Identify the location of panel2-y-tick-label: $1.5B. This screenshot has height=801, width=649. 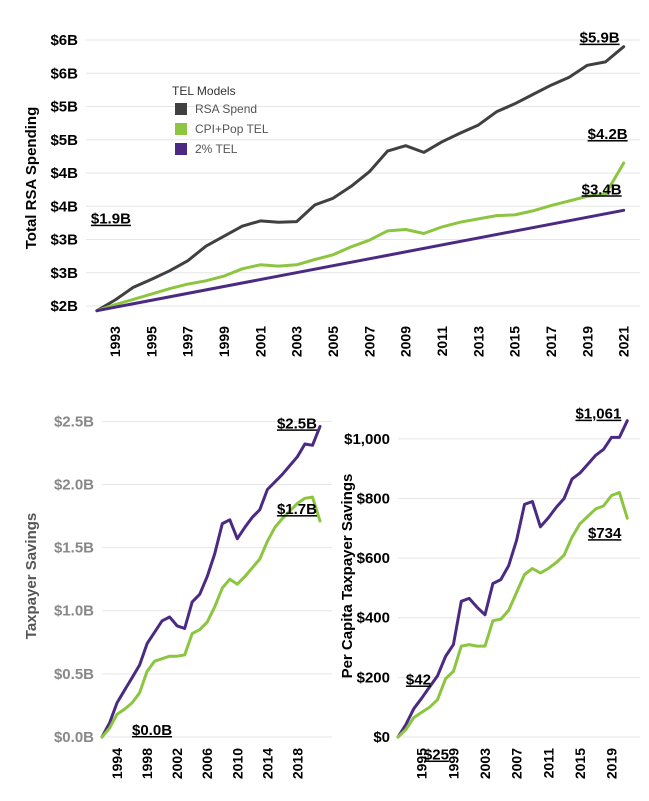
(74, 548).